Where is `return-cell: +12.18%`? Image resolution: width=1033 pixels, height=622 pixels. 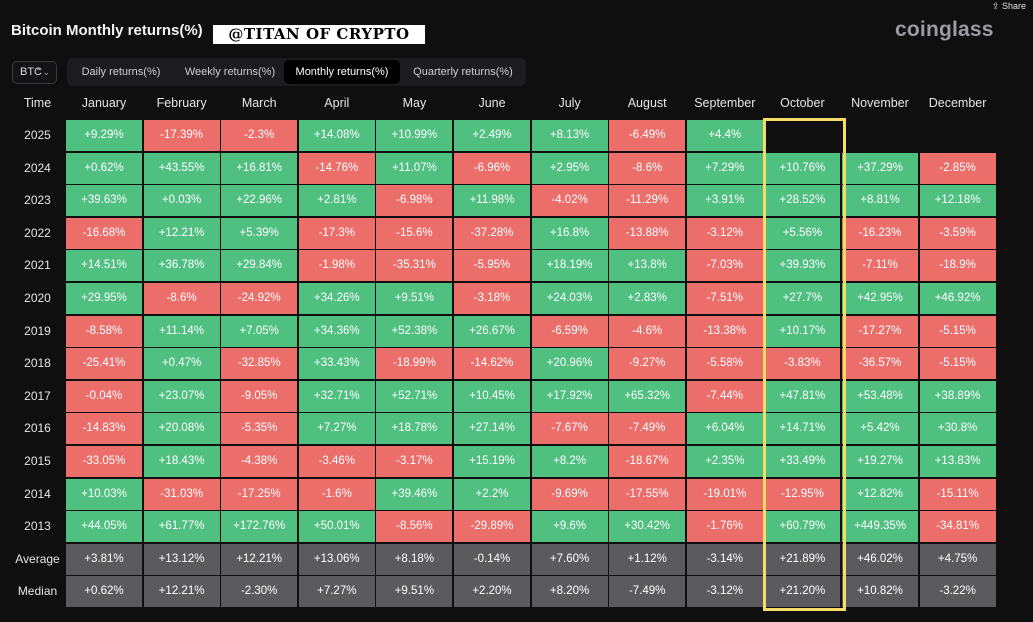 return-cell: +12.18% is located at coordinates (957, 201).